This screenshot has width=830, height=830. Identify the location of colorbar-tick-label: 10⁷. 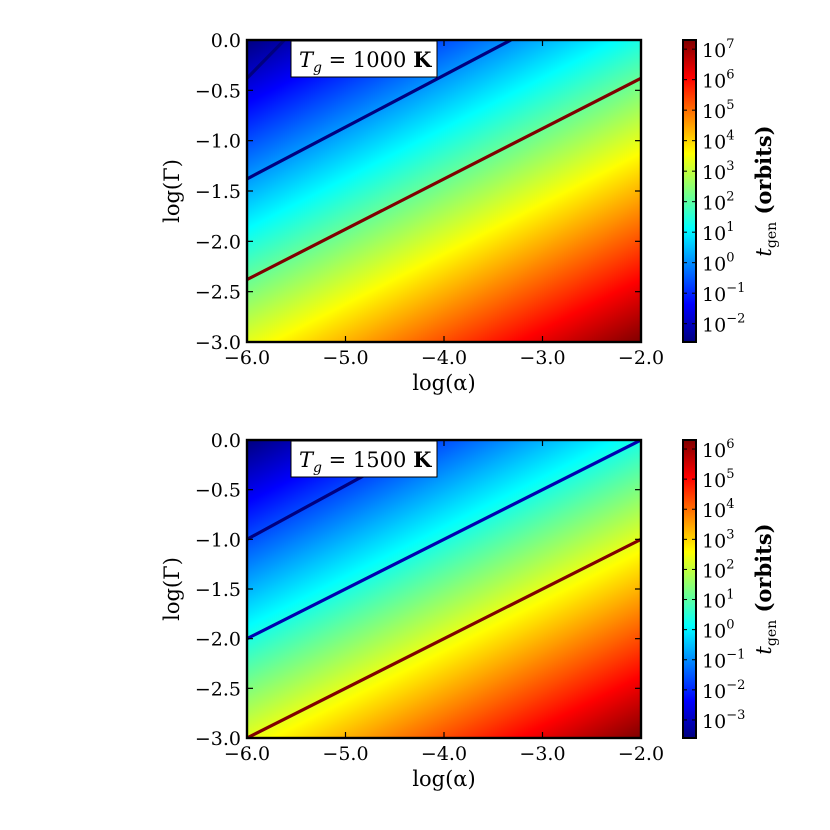
(718, 49).